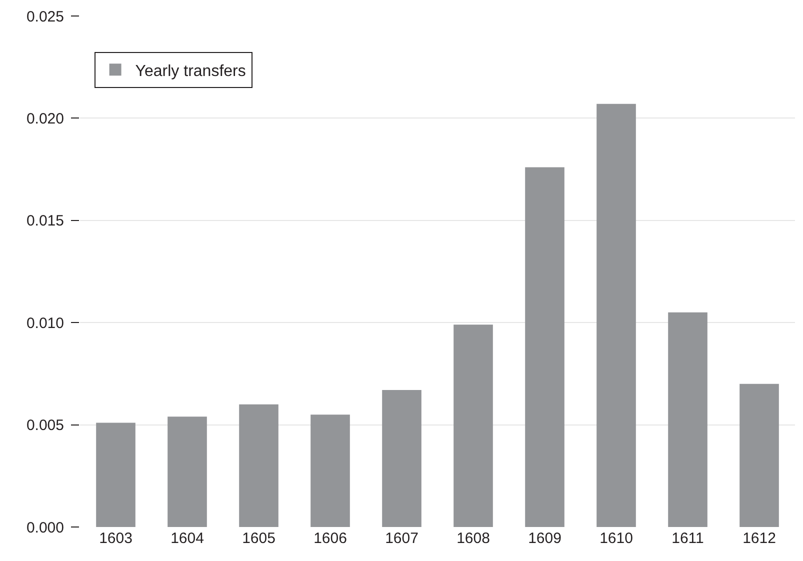 This screenshot has width=803, height=561. What do you see at coordinates (545, 538) in the screenshot?
I see `x-tick-label: 1609` at bounding box center [545, 538].